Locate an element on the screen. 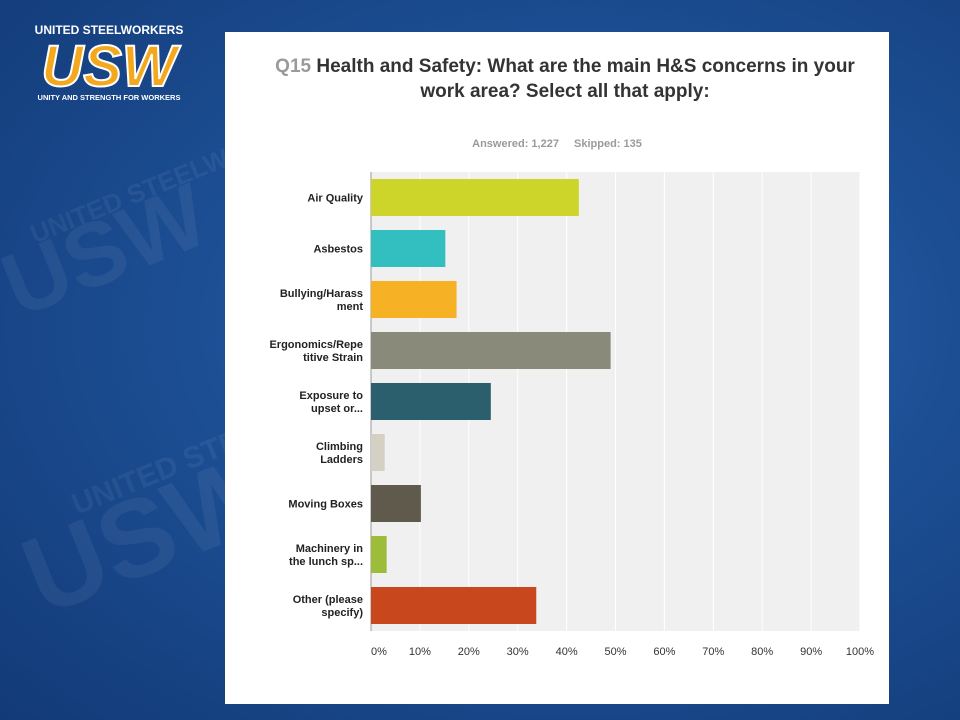  logo-mark: USW is located at coordinates (111, 66).